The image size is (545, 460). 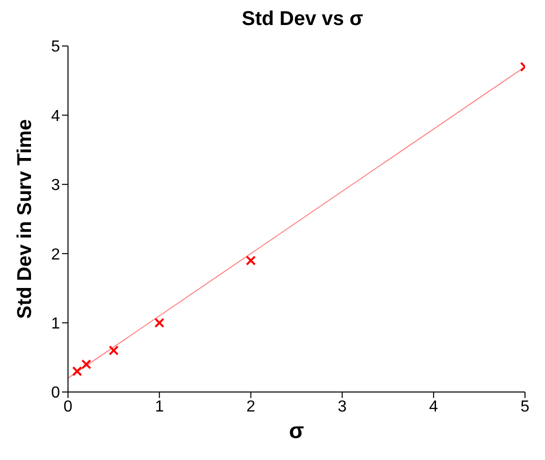 I want to click on y-tick-label: 0, so click(x=55, y=393).